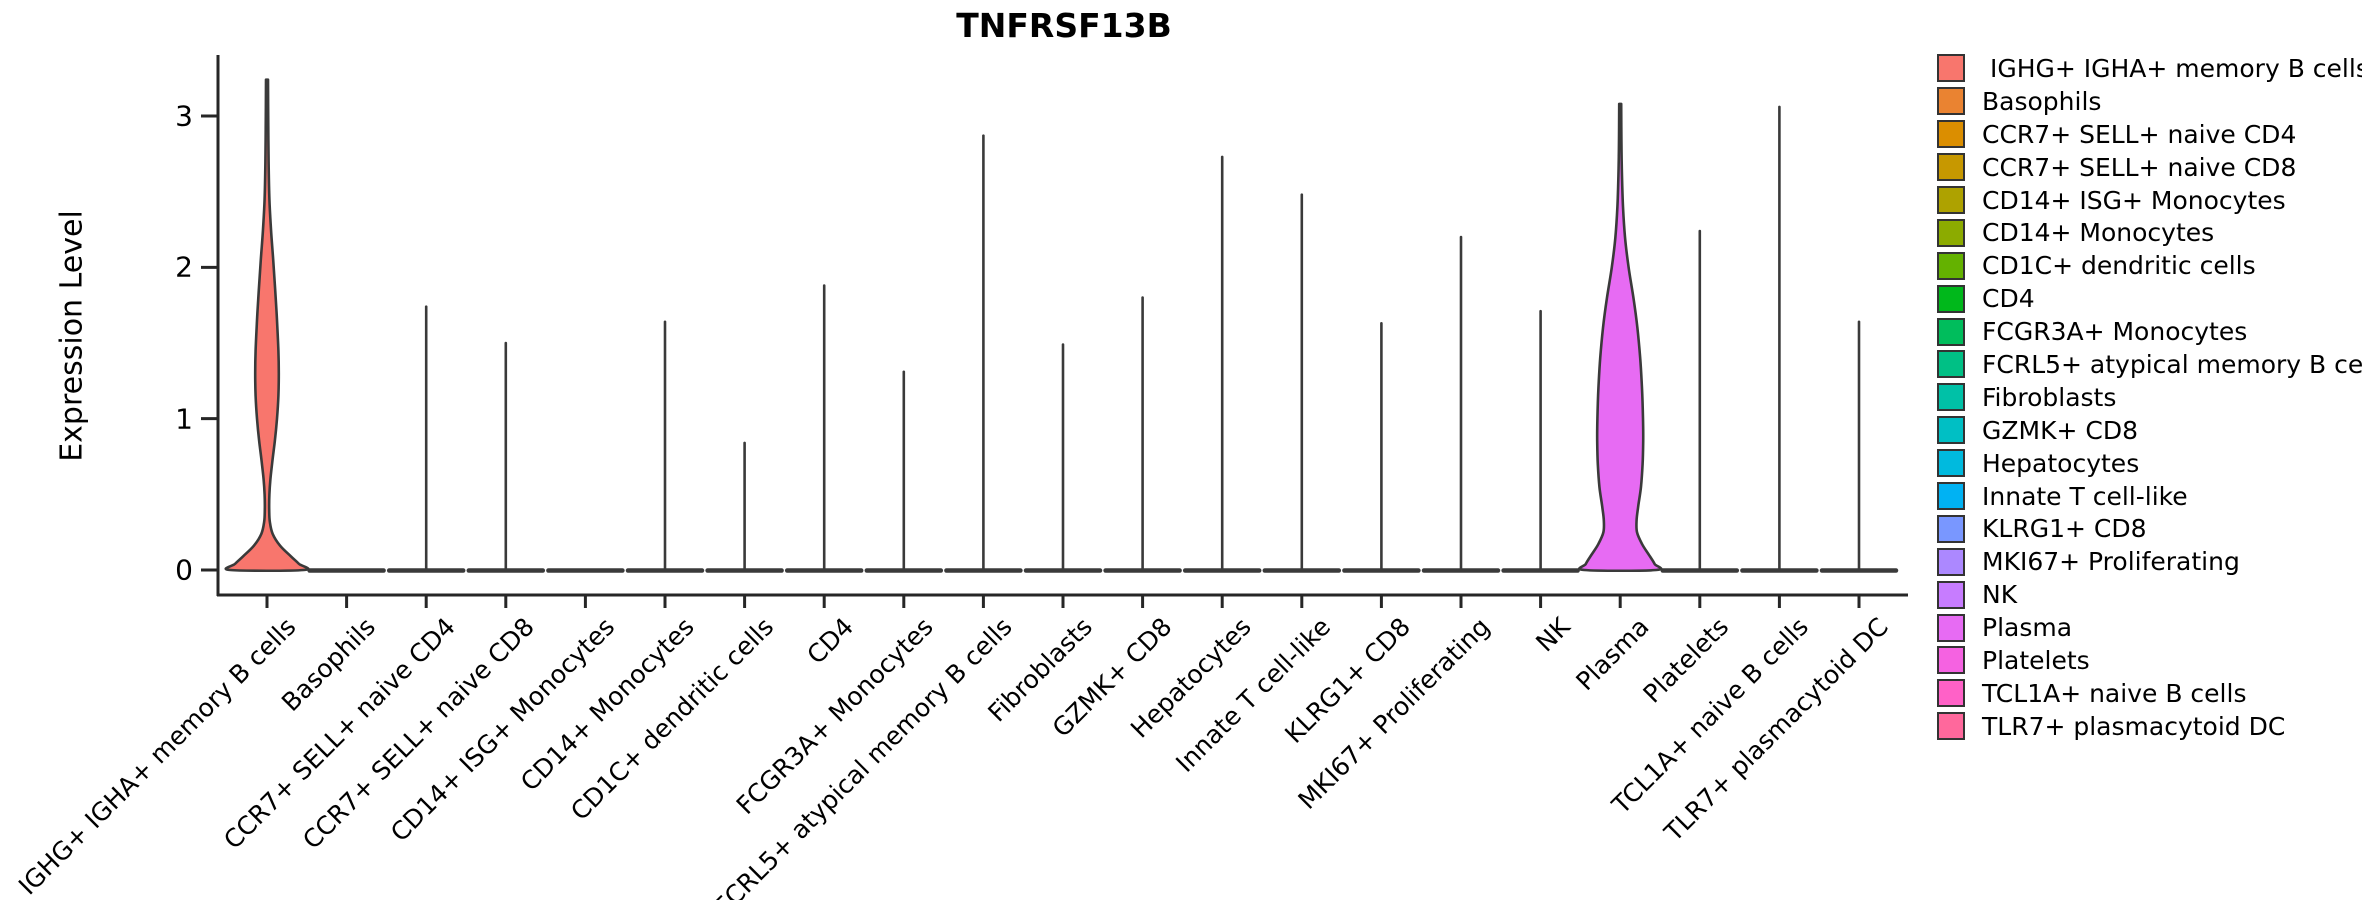 This screenshot has width=2362, height=900. I want to click on legend-item: MKI67+ Proliferating, so click(2149, 561).